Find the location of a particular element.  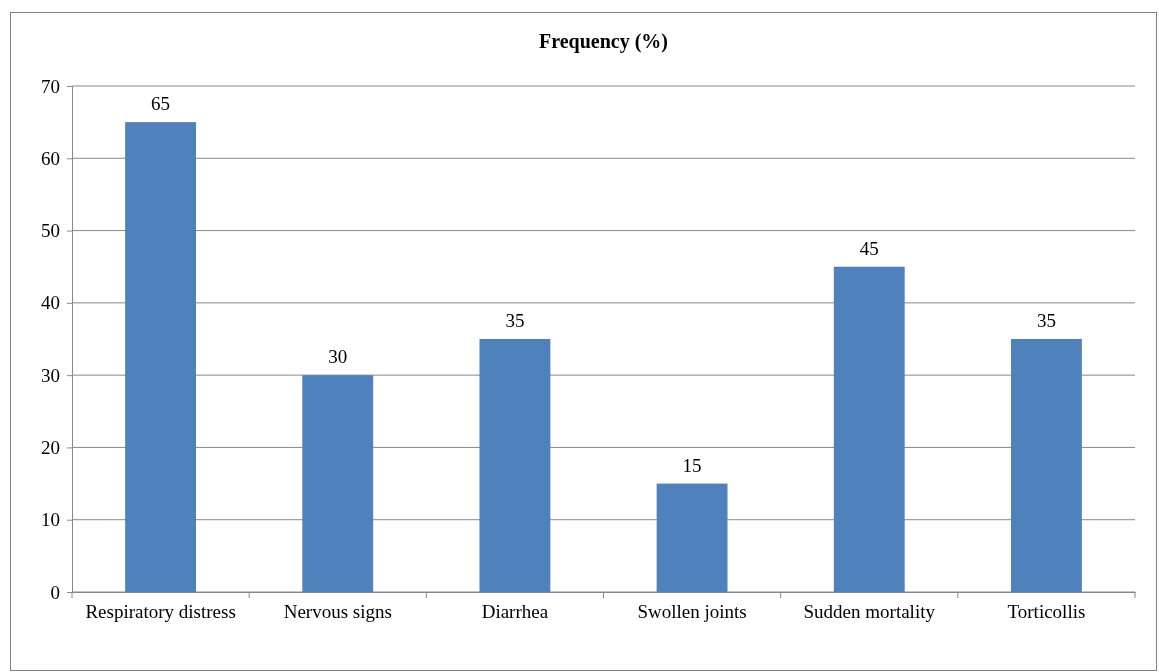

y-tick-label: 40 is located at coordinates (50, 303).